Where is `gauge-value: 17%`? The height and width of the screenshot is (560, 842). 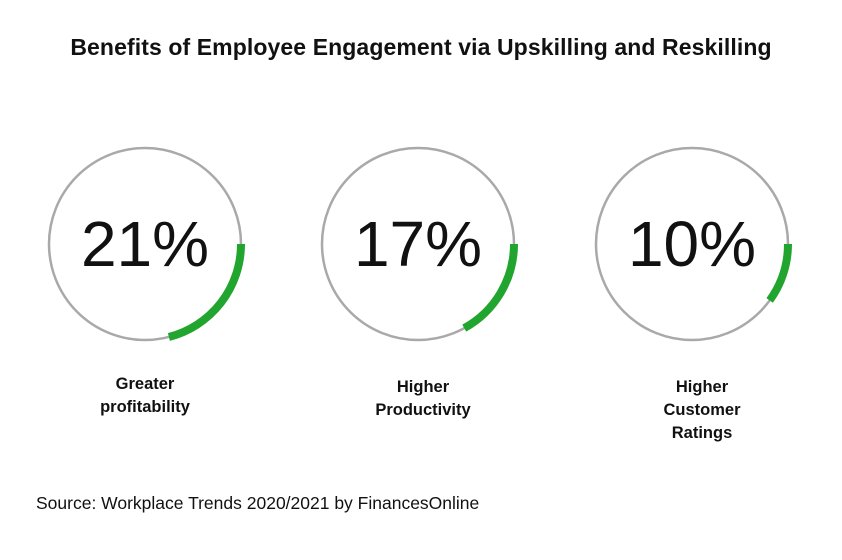 gauge-value: 17% is located at coordinates (418, 244).